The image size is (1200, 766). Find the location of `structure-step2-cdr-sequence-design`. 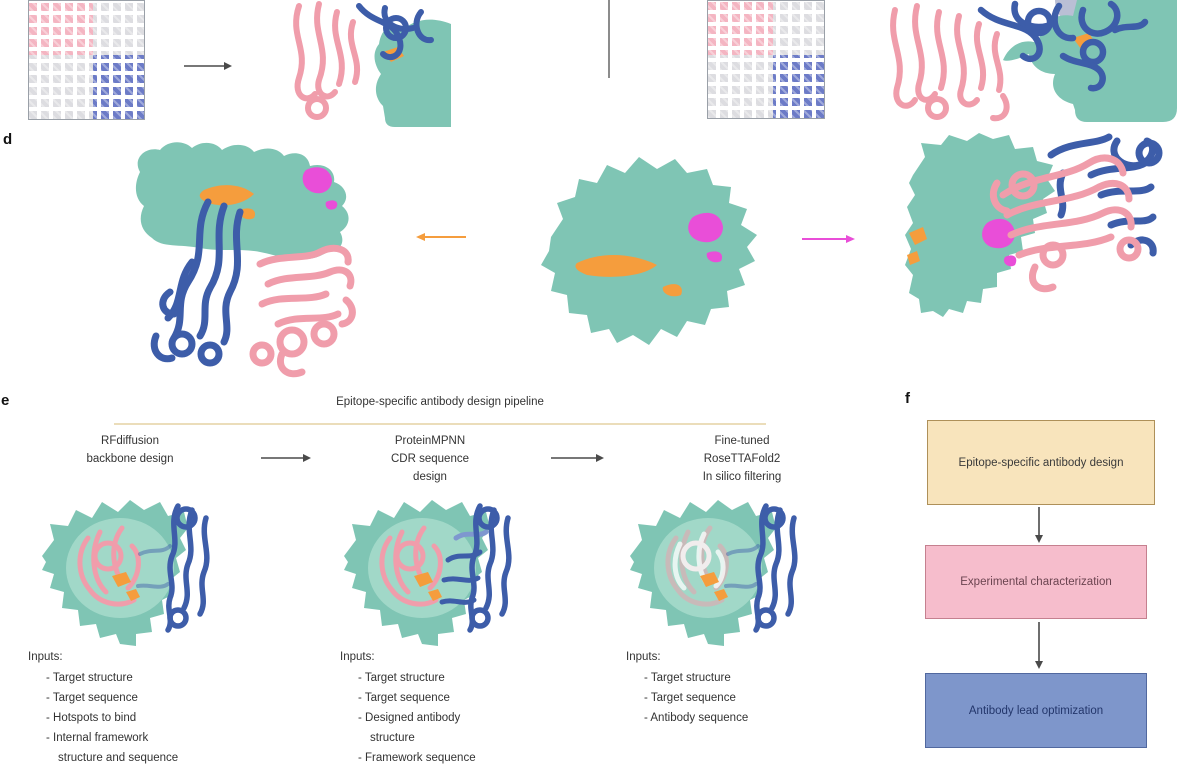

structure-step2-cdr-sequence-design is located at coordinates (428, 573).